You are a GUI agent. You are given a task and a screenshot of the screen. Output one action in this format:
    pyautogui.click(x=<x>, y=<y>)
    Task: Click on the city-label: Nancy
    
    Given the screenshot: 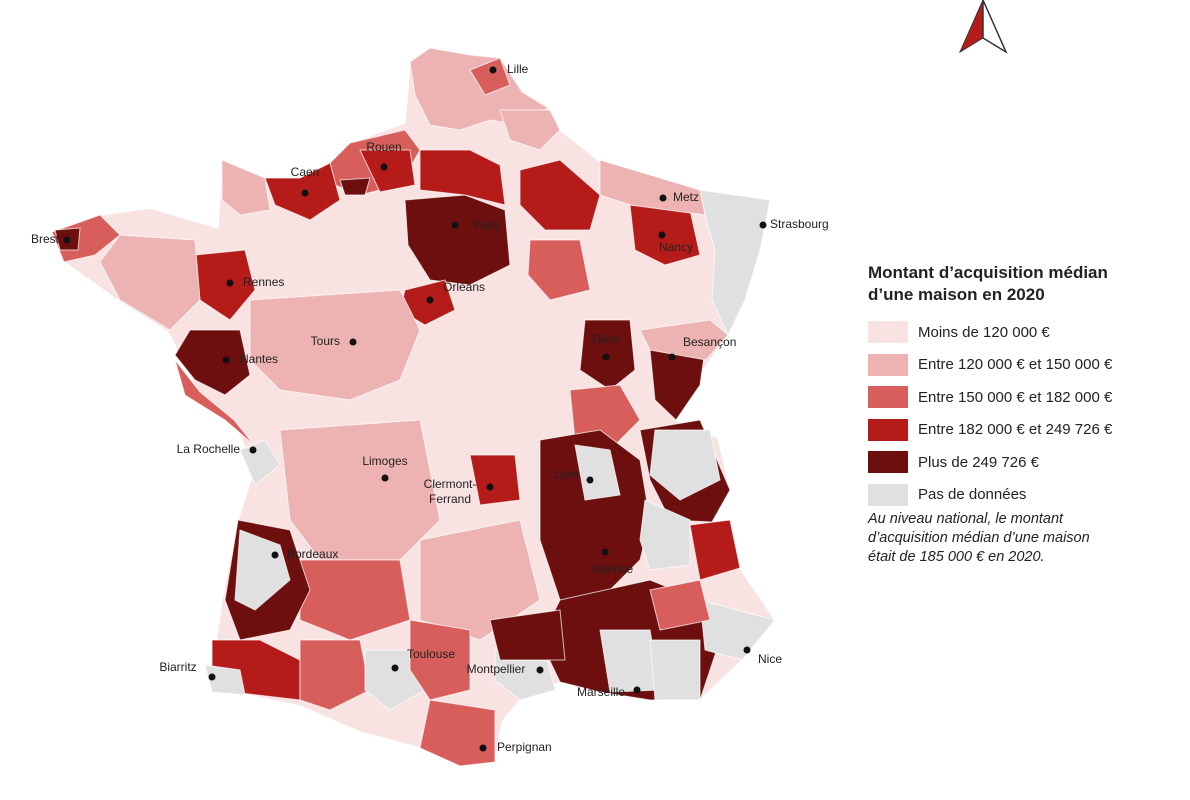 What is the action you would take?
    pyautogui.click(x=676, y=247)
    